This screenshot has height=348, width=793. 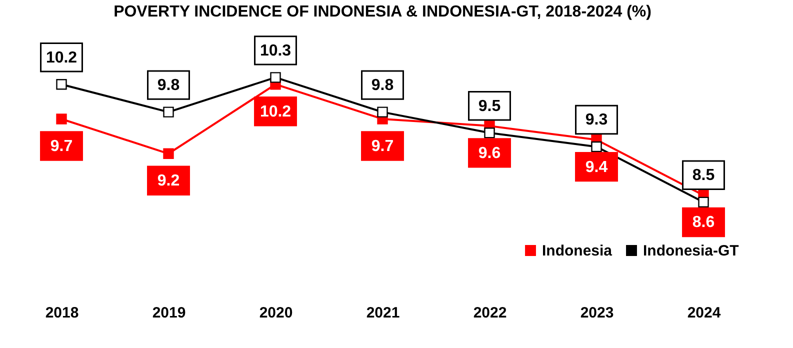 I want to click on data-label: 9.6, so click(x=489, y=153).